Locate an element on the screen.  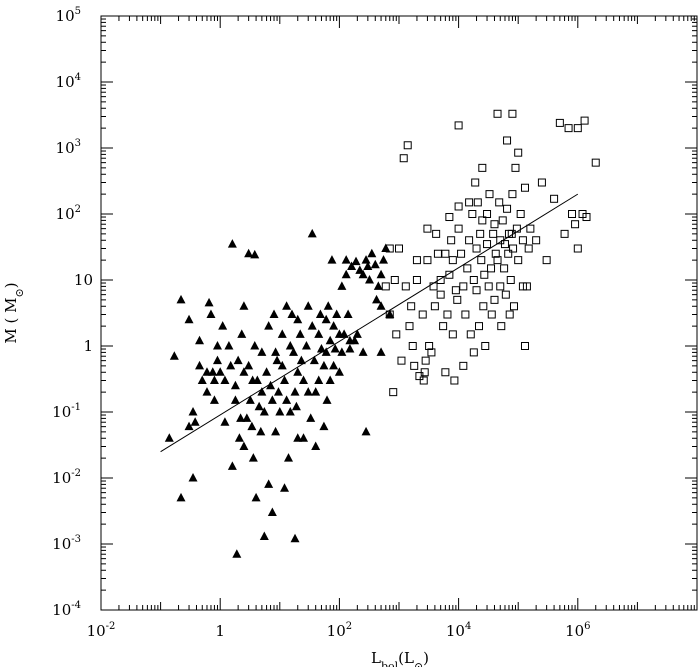
y-tick-label: 10³ is located at coordinates (68, 147).